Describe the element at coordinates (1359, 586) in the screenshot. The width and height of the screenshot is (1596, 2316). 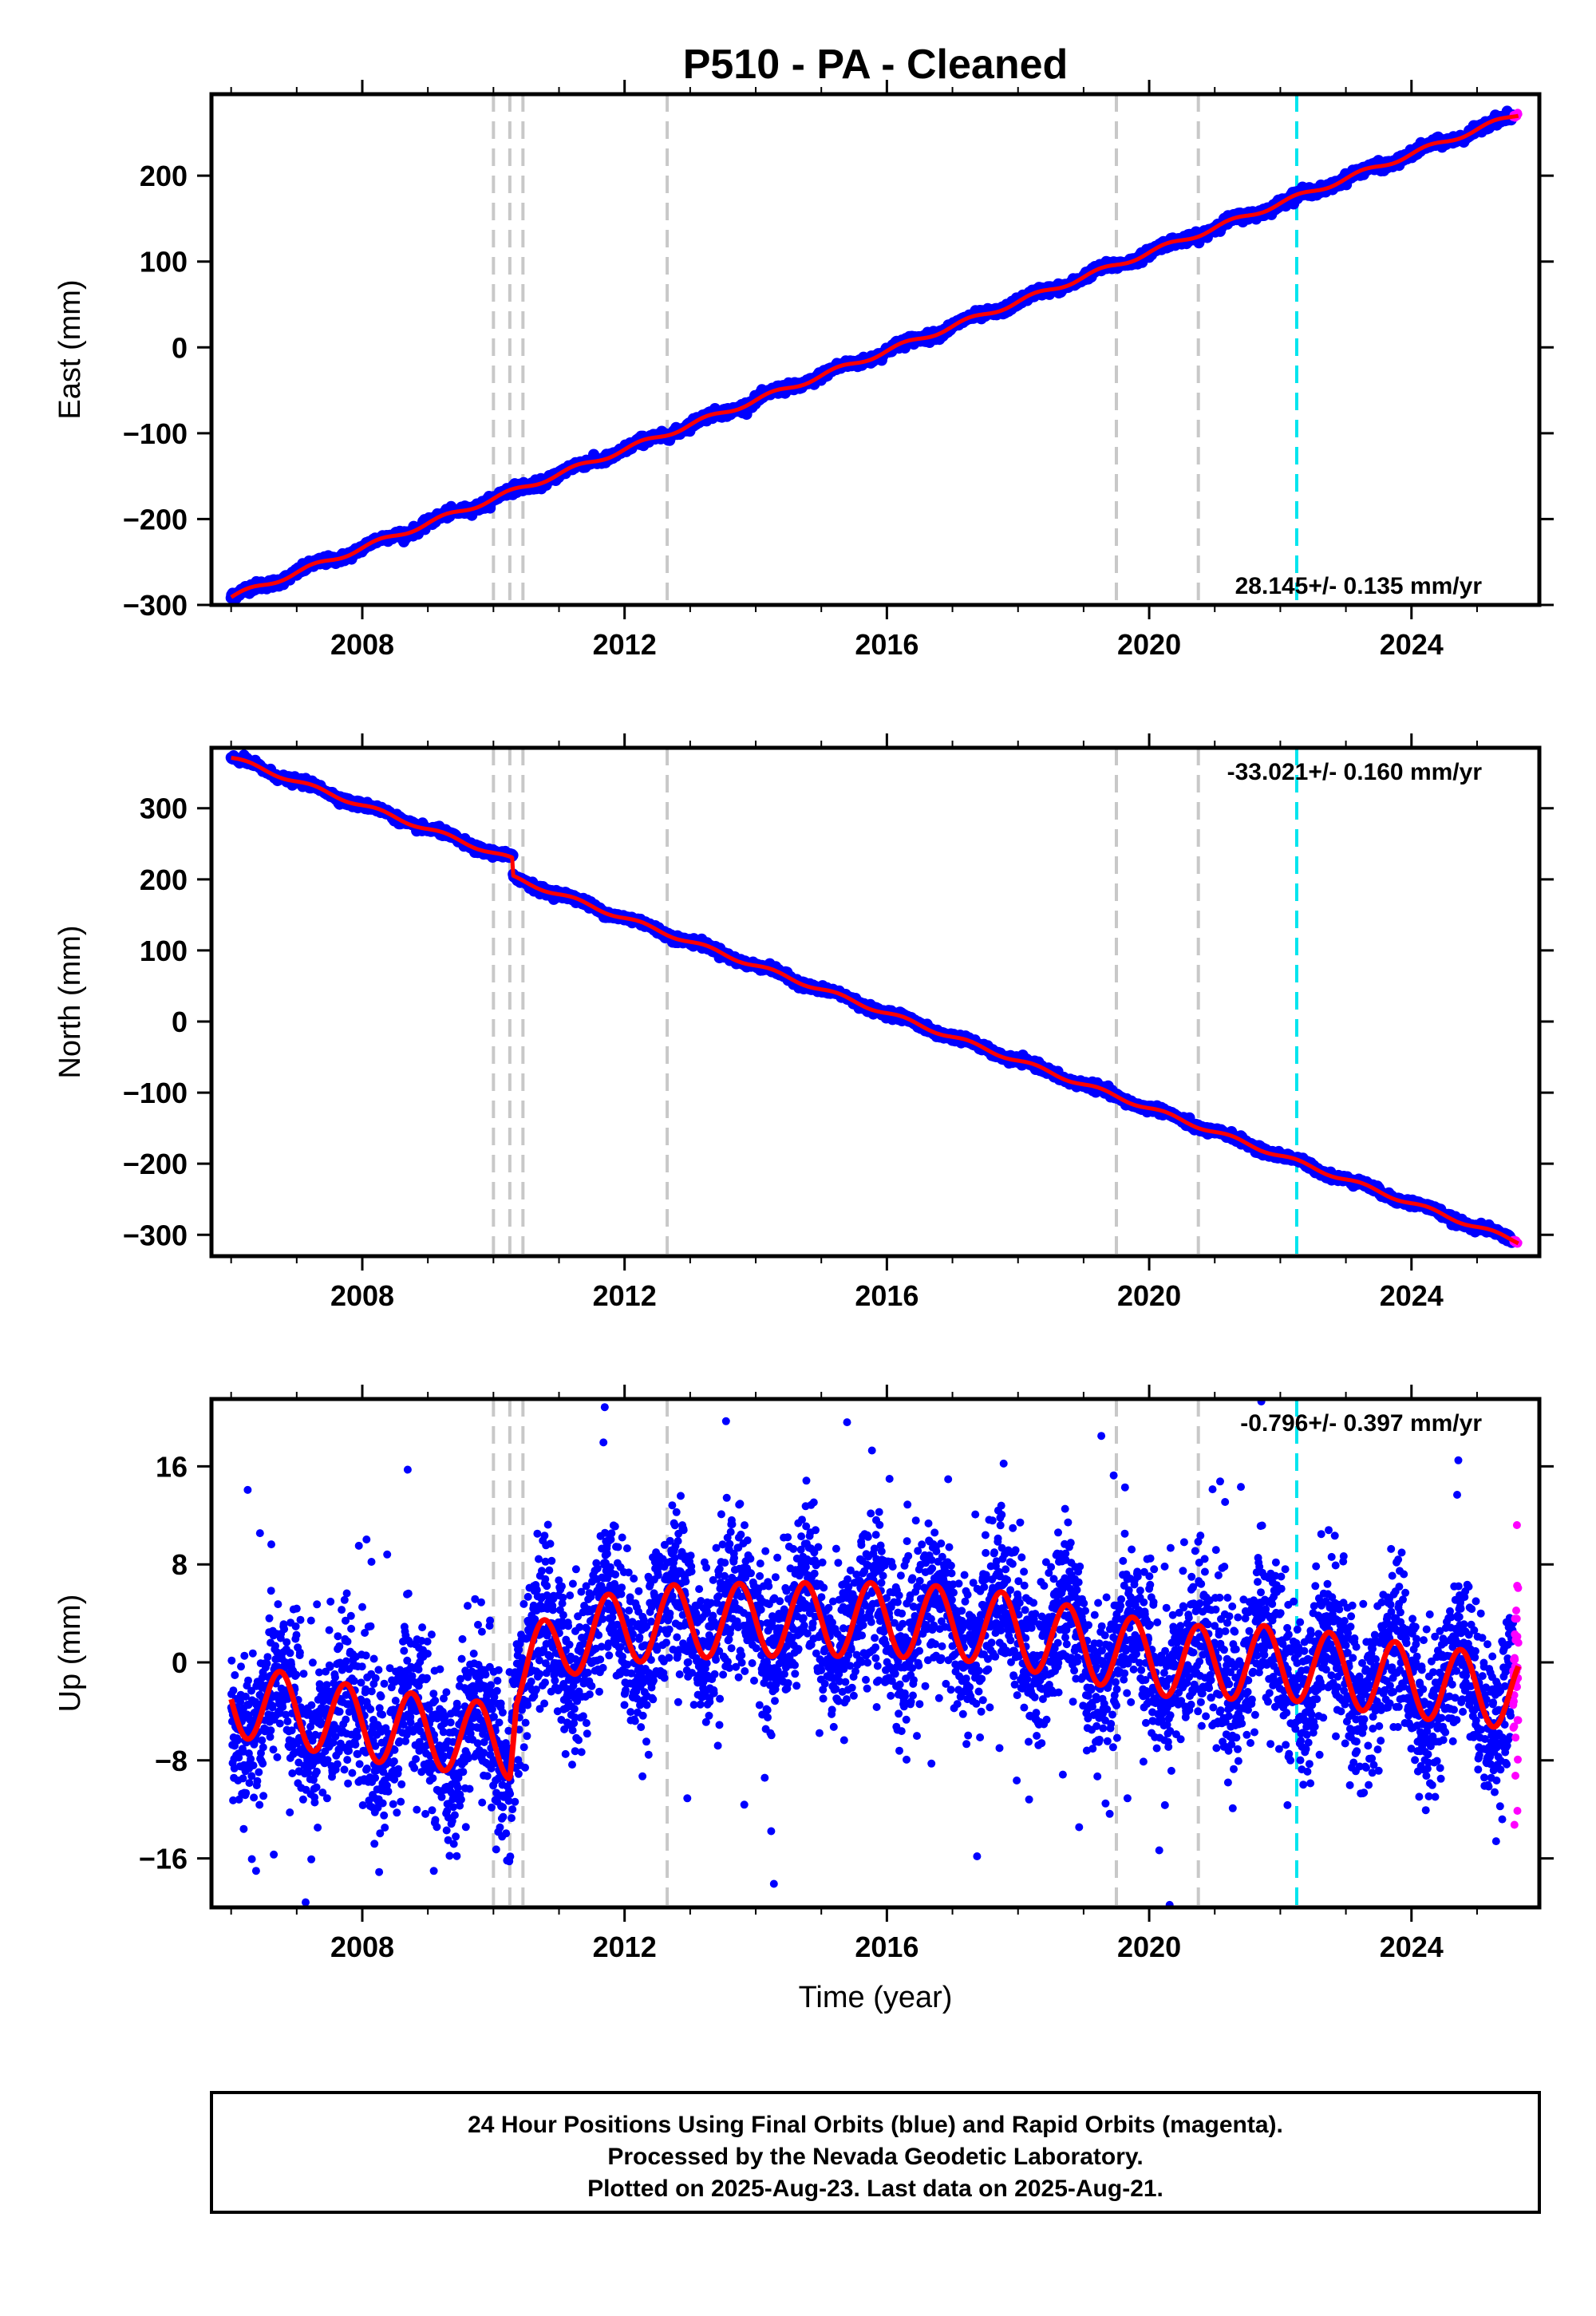
I see `east-rate-label: 28.145+/- 0.135 mm/yr` at that location.